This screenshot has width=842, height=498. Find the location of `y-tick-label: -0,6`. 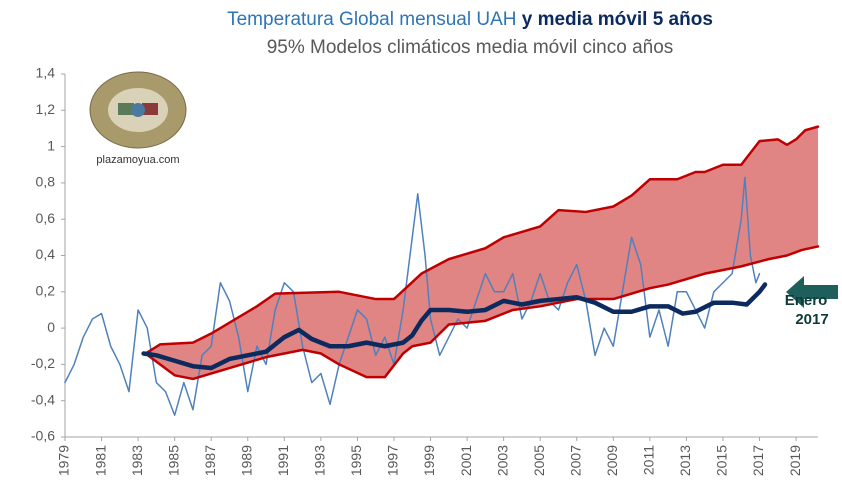

y-tick-label: -0,6 is located at coordinates (43, 436).